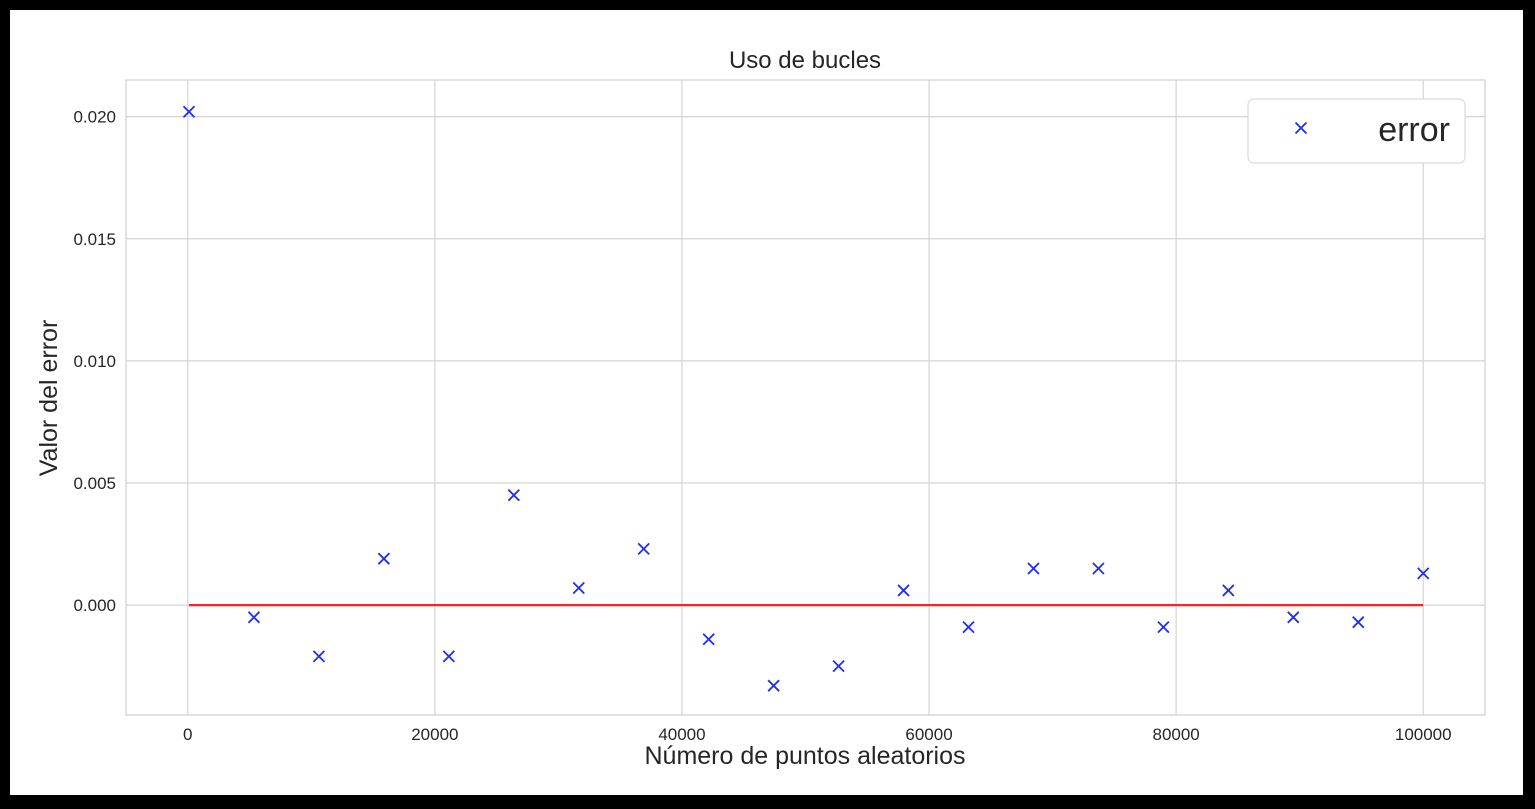 The width and height of the screenshot is (1535, 809). Describe the element at coordinates (94, 483) in the screenshot. I see `y-tick-label: 0.005` at that location.